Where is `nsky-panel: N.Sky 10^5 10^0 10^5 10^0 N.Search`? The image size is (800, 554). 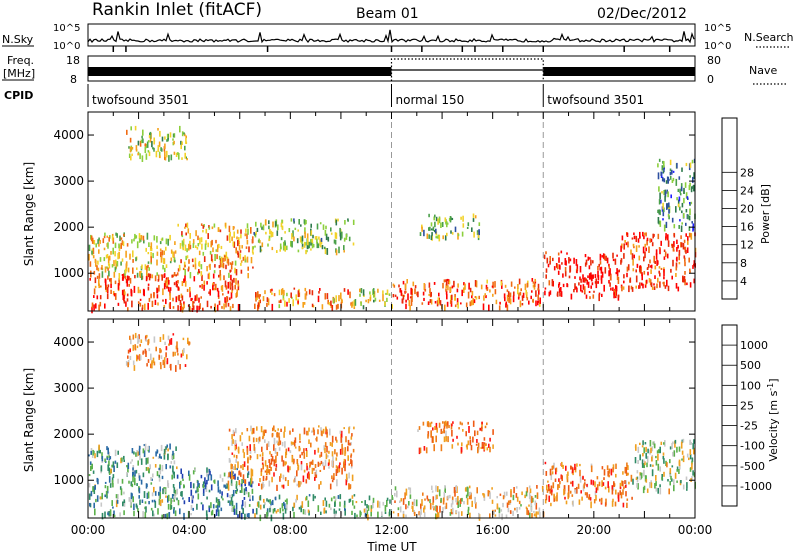
nsky-panel: N.Sky 10^5 10^0 10^5 10^0 N.Search is located at coordinates (398, 37).